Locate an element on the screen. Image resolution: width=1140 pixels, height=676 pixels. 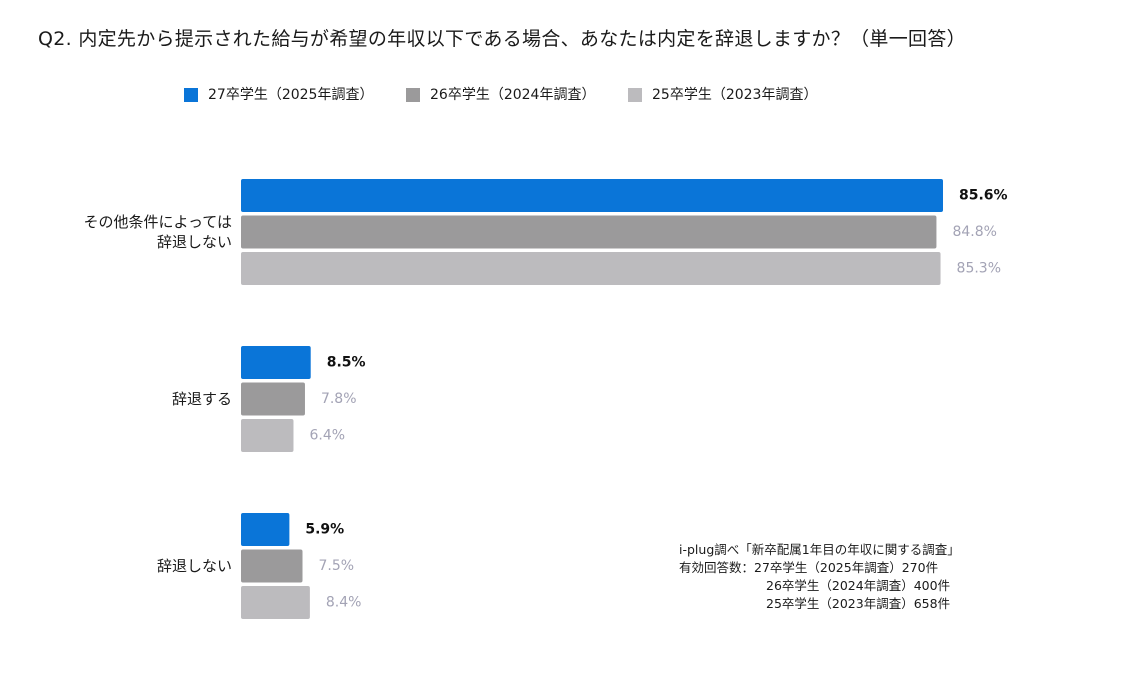
legend-label-2023: 25卒学生（2023年調査） is located at coordinates (735, 95).